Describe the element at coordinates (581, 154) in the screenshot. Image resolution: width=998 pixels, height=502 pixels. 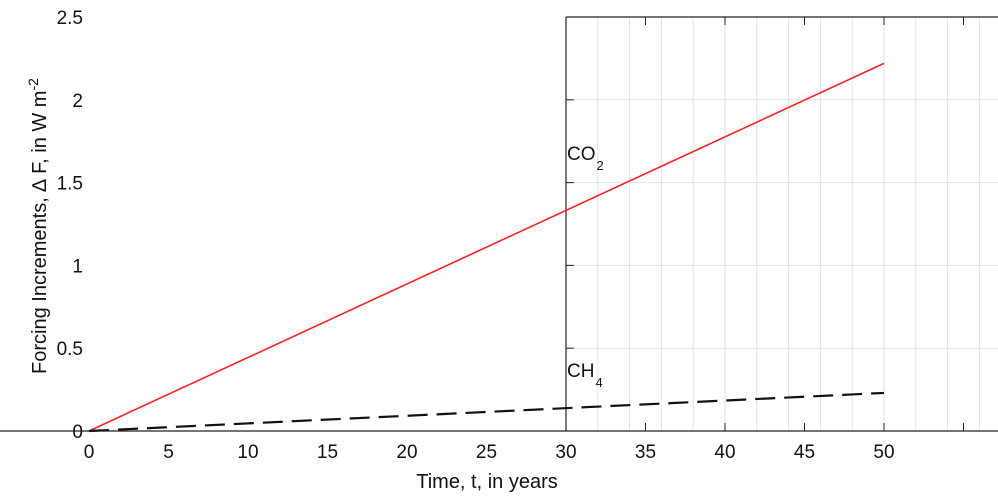
I see `annotation-co2-text: CO` at that location.